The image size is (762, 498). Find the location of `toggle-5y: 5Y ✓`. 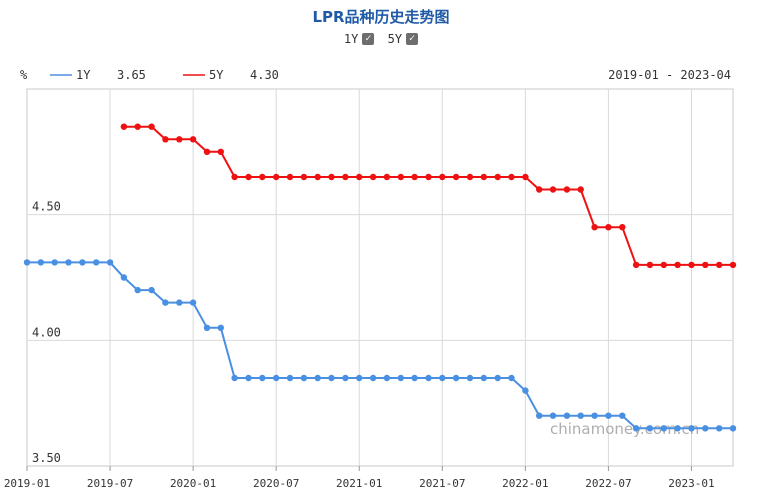

toggle-5y: 5Y ✓ is located at coordinates (403, 39).